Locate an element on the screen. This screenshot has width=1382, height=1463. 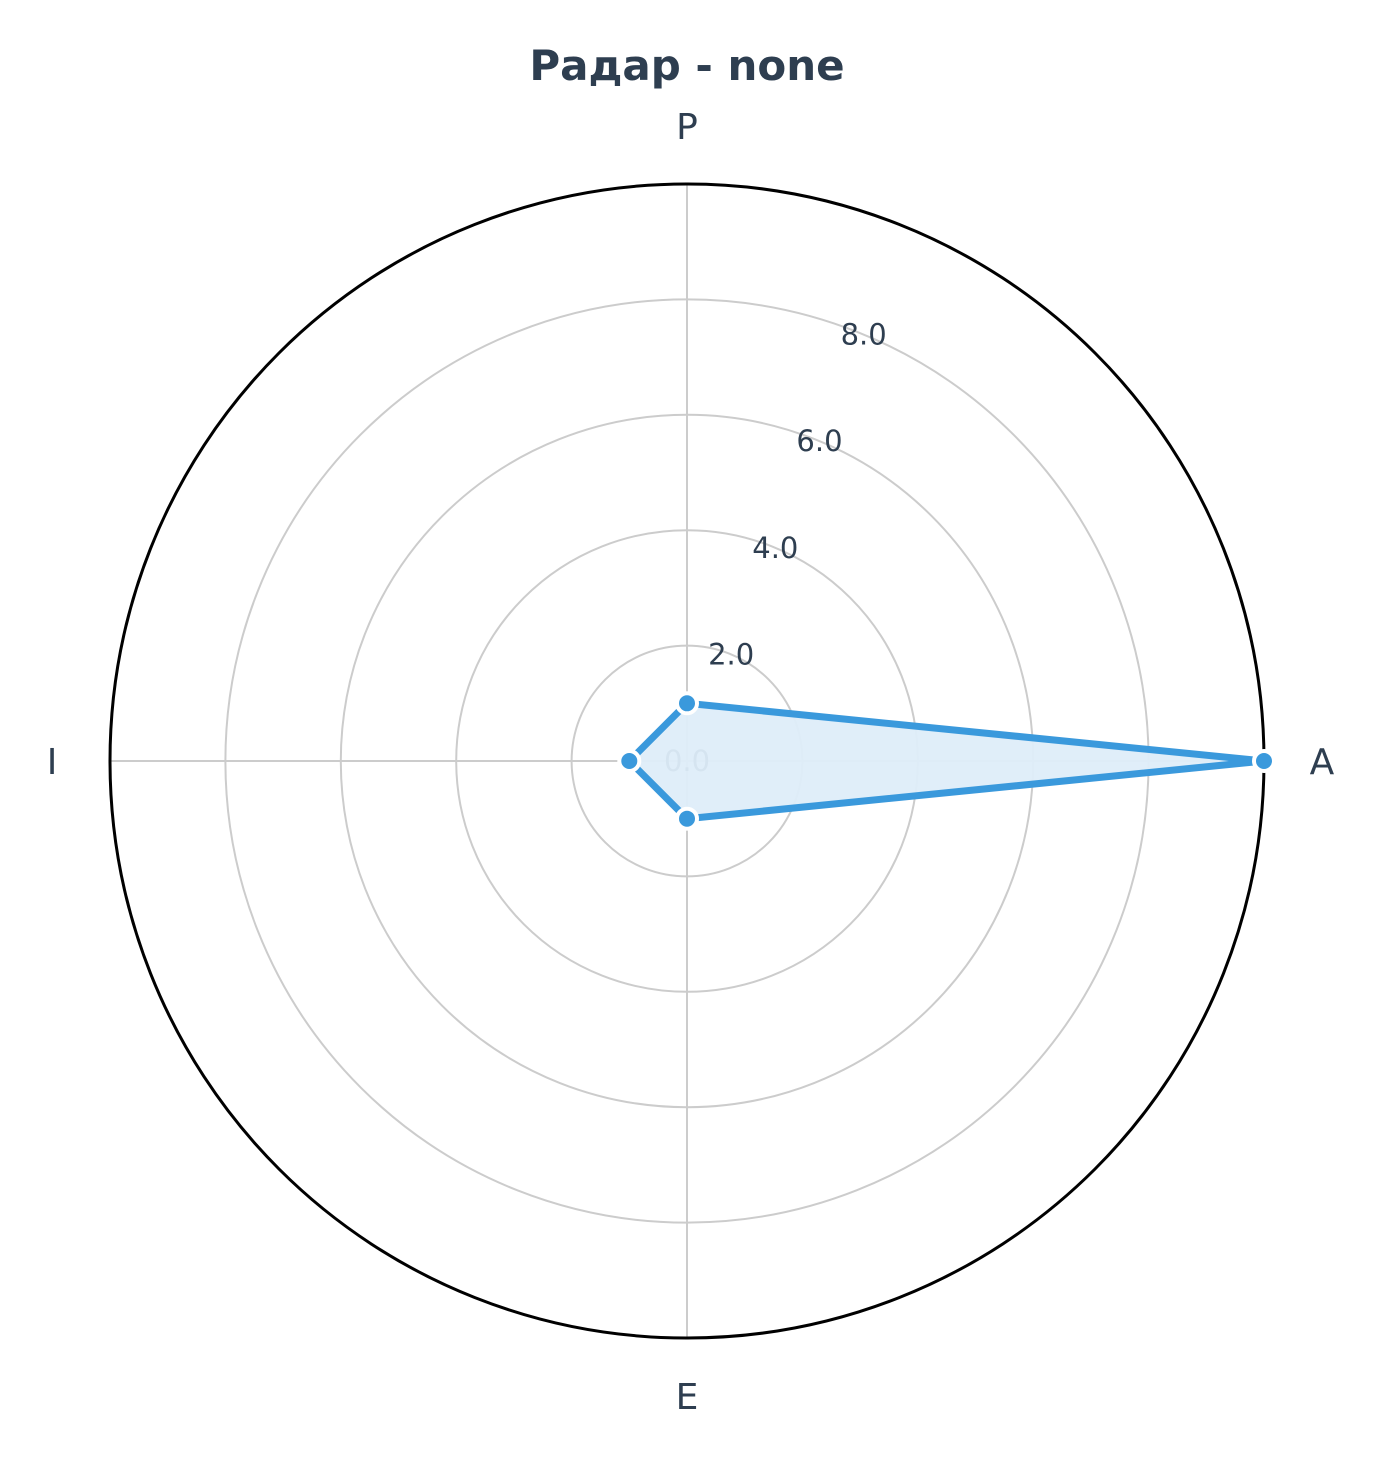
data-point-I is located at coordinates (629, 761).